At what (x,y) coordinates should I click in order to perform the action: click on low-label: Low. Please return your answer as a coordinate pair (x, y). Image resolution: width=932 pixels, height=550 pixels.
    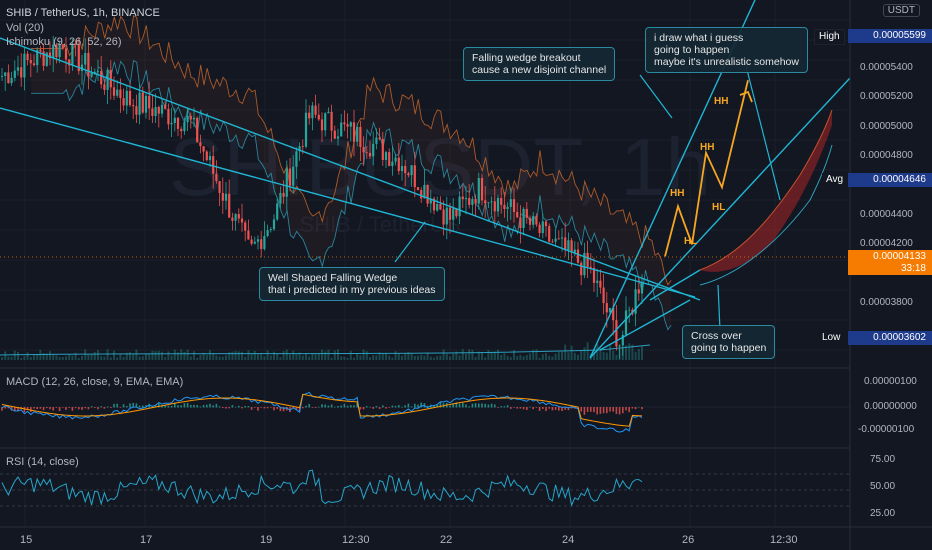
    Looking at the image, I should click on (831, 338).